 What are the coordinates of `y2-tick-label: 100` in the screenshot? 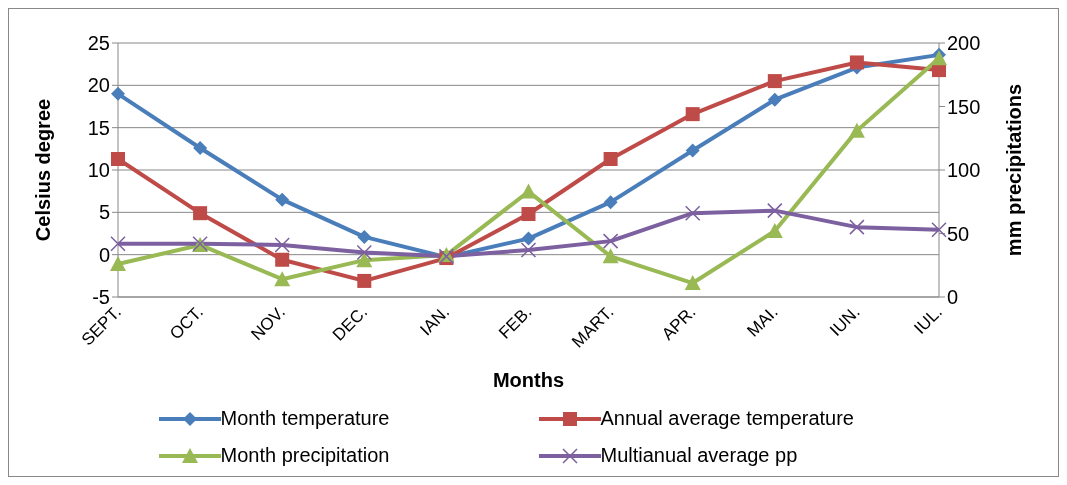 It's located at (964, 170).